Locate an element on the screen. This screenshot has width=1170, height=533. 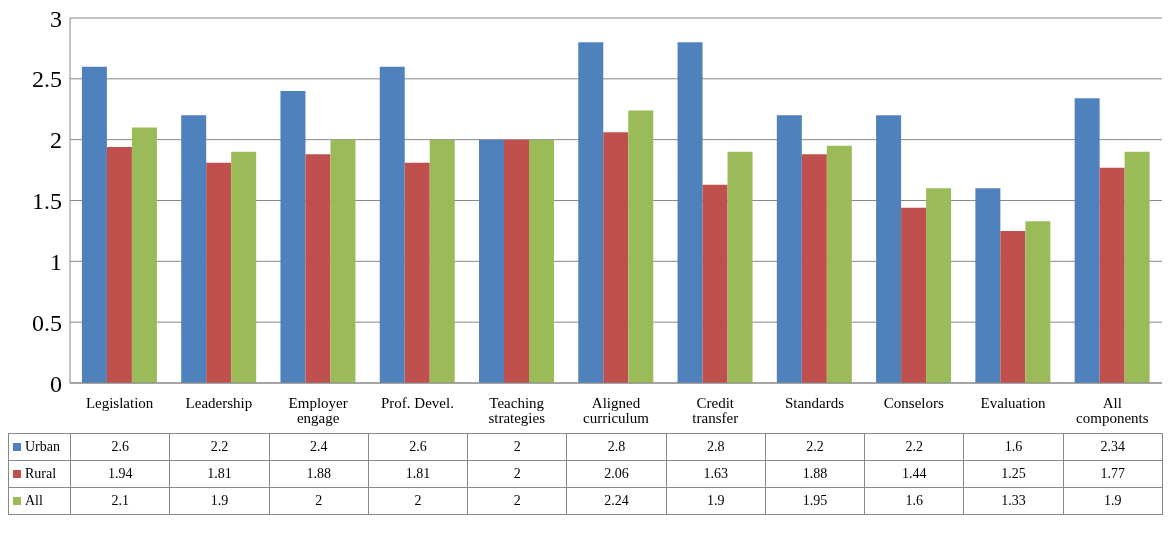
x-tick-label: Leadership is located at coordinates (219, 402).